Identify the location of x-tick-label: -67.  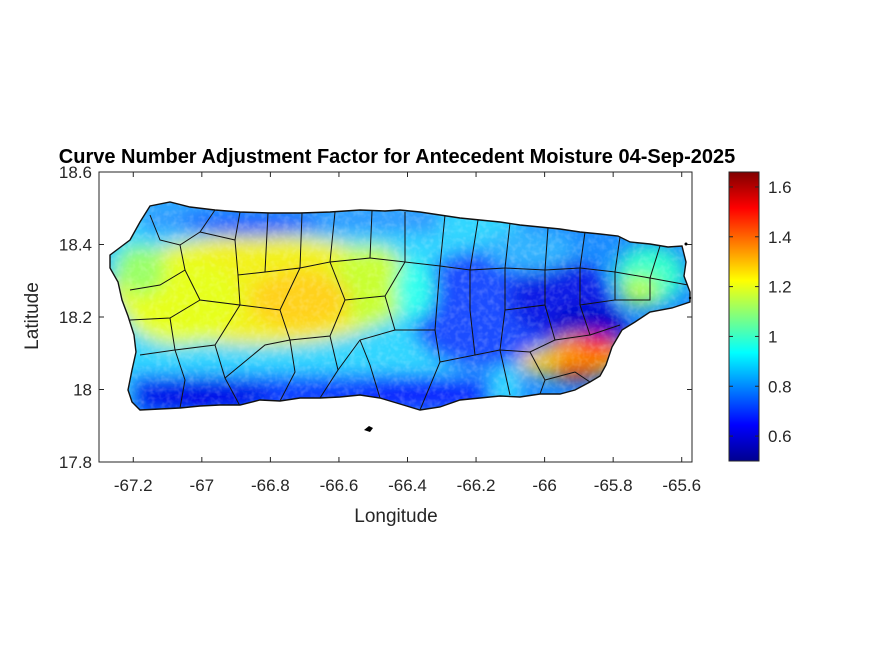
(202, 485).